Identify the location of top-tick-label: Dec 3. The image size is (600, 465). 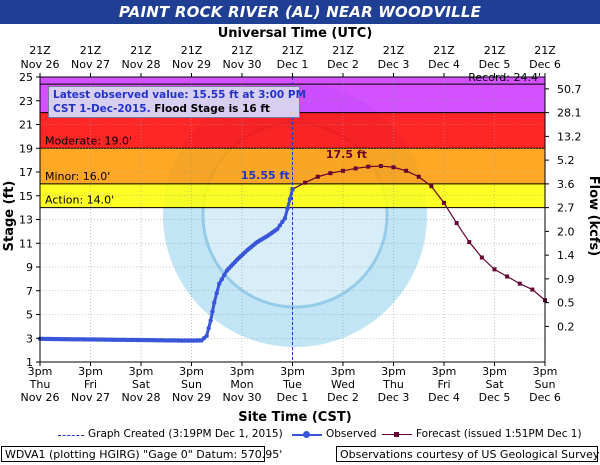
(394, 64).